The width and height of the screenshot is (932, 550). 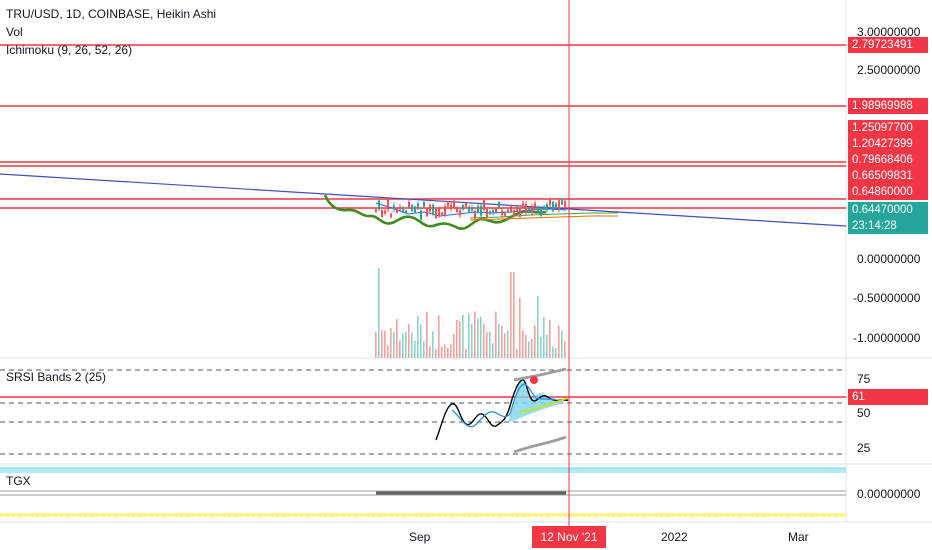 I want to click on time-label-mar: Mar, so click(x=798, y=537).